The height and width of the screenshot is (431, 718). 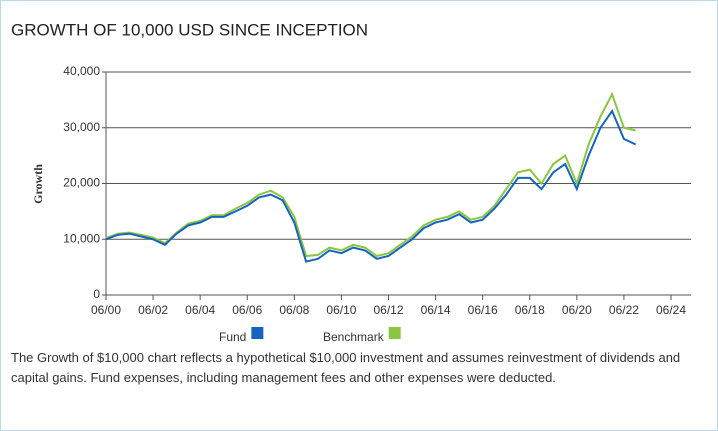 What do you see at coordinates (96, 294) in the screenshot?
I see `y-tick-label: 0` at bounding box center [96, 294].